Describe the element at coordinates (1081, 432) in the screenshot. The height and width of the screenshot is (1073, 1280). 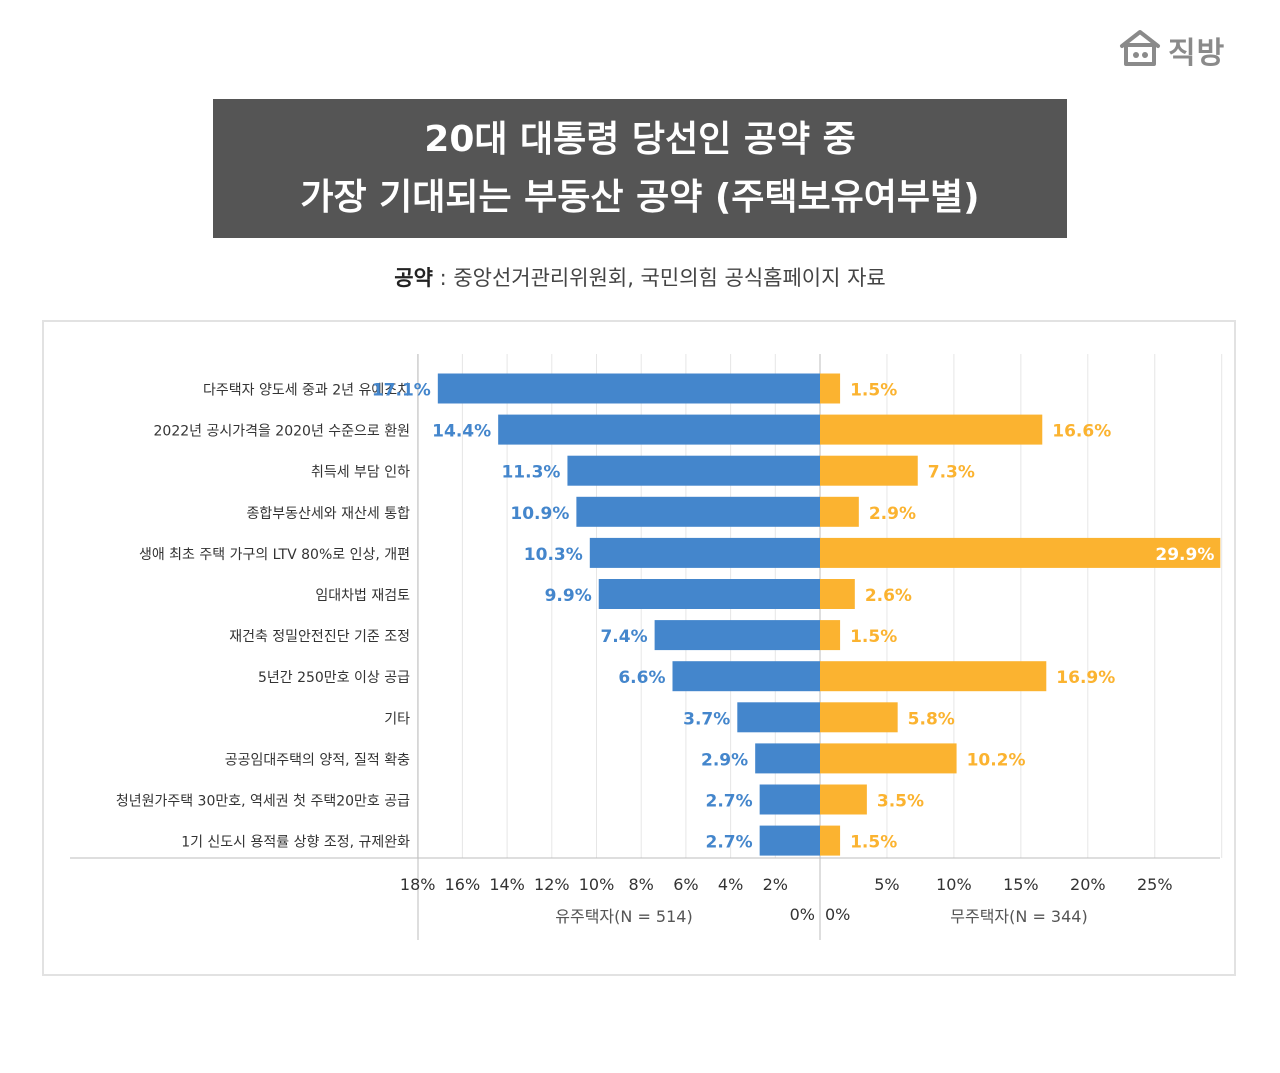
I see `data-label-non-homeowner-1: 16.6%` at that location.